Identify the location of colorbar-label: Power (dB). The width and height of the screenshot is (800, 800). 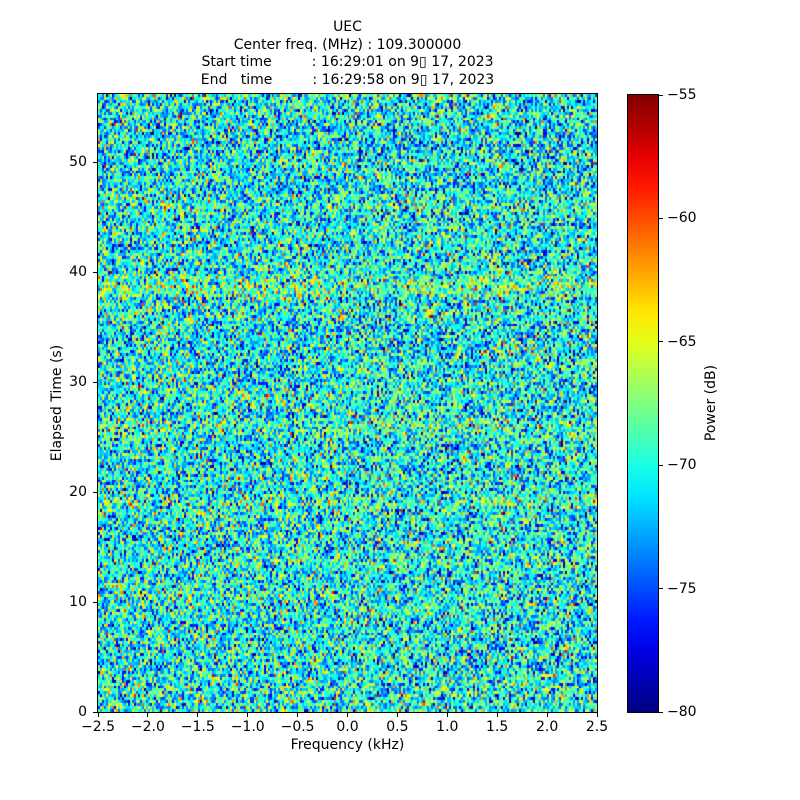
(711, 403).